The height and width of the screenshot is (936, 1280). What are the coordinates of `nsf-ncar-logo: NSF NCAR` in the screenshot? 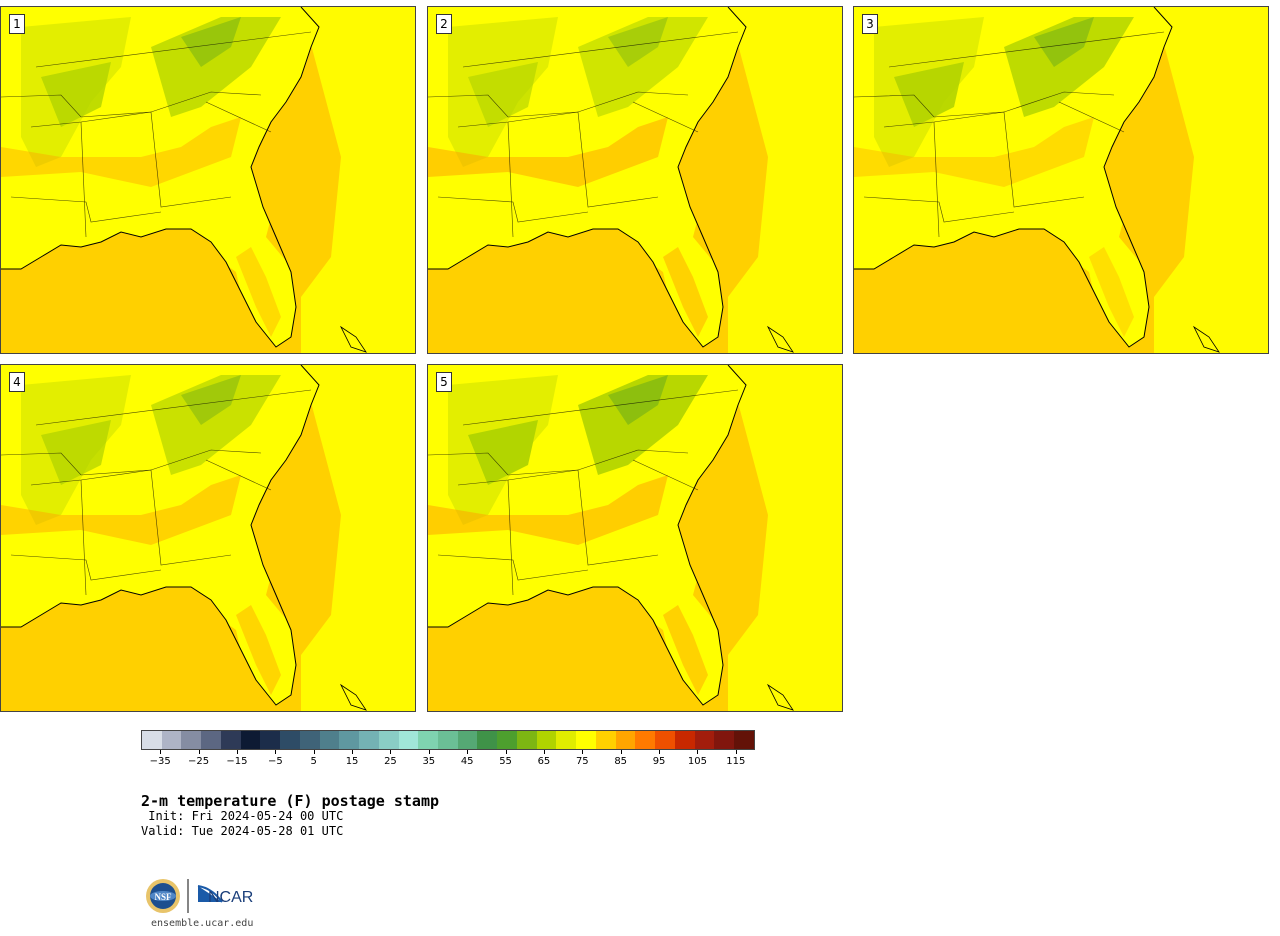 It's located at (199, 896).